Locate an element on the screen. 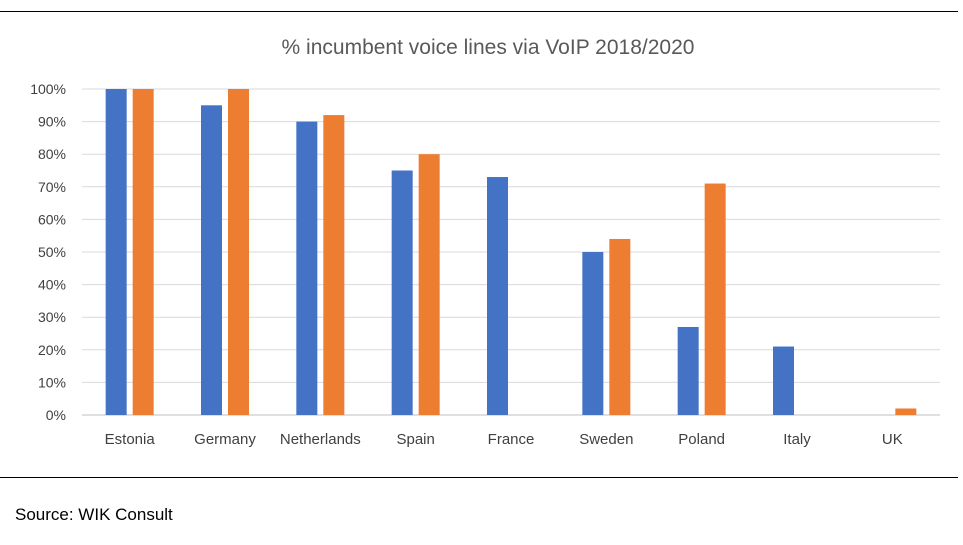 The height and width of the screenshot is (545, 963). x-tick-label: Estonia is located at coordinates (130, 439).